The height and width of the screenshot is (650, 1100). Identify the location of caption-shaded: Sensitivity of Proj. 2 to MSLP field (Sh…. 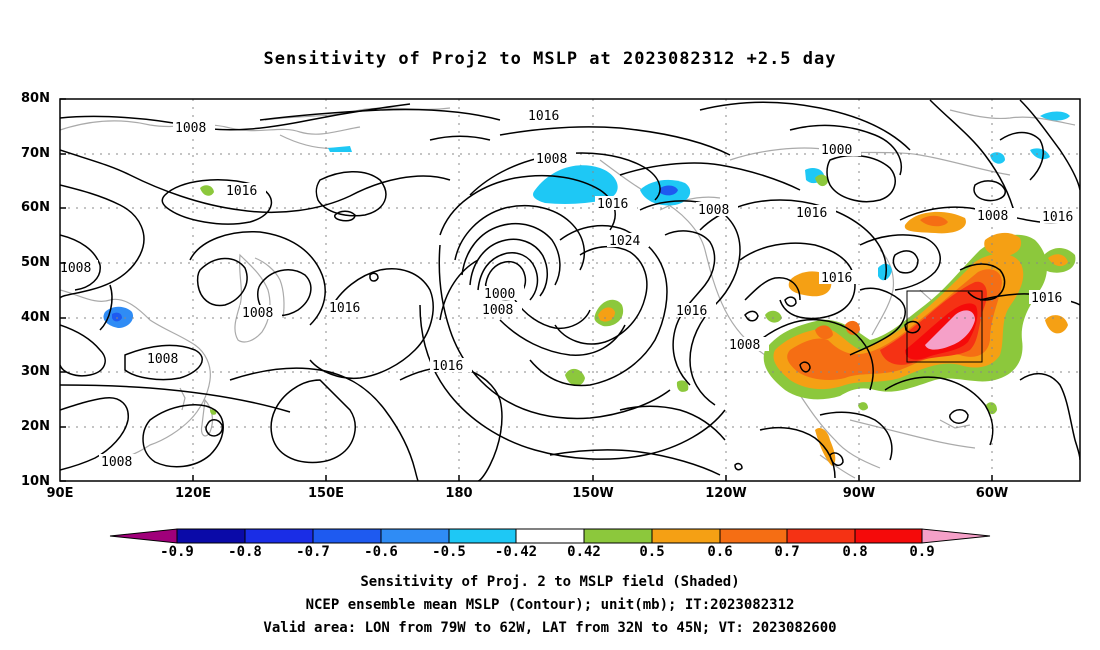
(550, 582).